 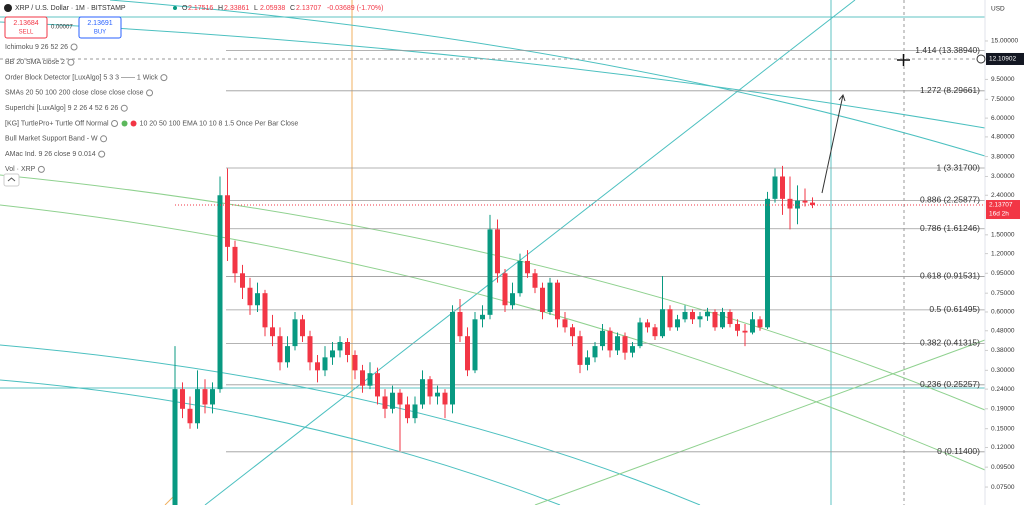 What do you see at coordinates (1003, 137) in the screenshot?
I see `y-tick-label: 4.80000` at bounding box center [1003, 137].